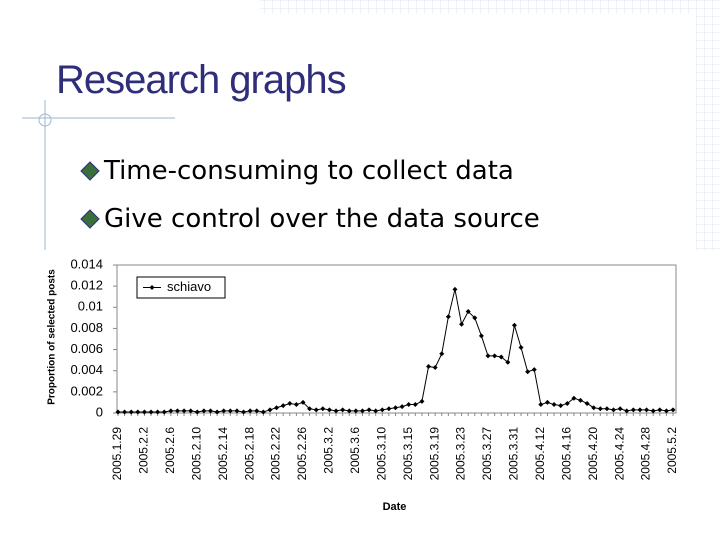  I want to click on x-tick-label: 2005.4.12, so click(540, 454).